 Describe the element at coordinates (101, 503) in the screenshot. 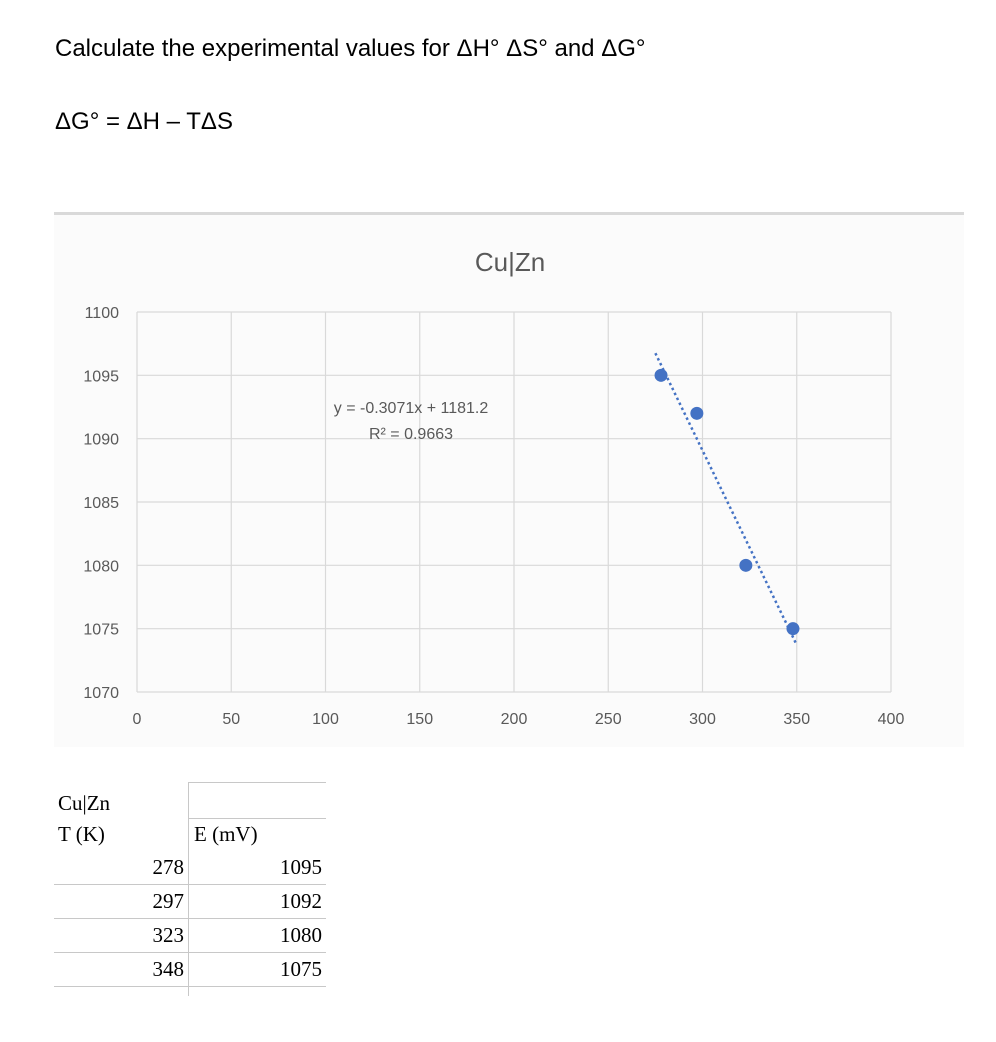

I see `y-tick-label: 1085` at that location.